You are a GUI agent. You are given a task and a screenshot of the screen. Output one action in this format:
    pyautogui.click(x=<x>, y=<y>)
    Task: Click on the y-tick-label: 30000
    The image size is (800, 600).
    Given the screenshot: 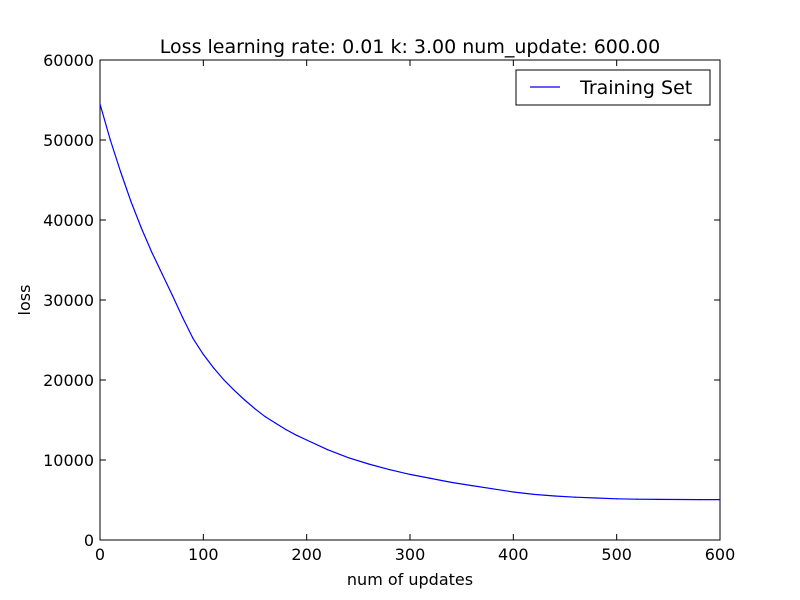 What is the action you would take?
    pyautogui.click(x=68, y=300)
    